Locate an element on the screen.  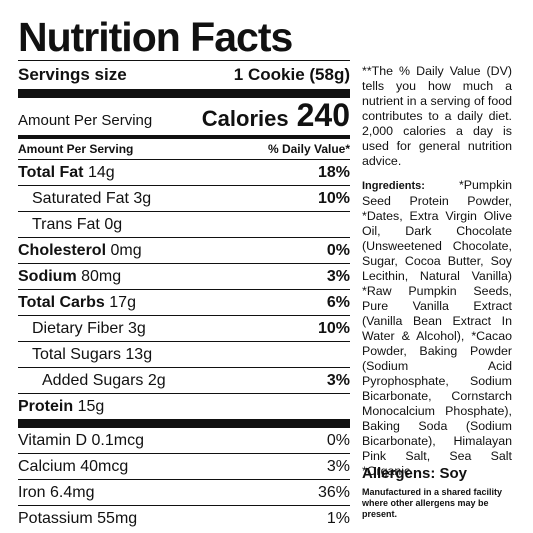
calories-value: 240 is located at coordinates (323, 115).